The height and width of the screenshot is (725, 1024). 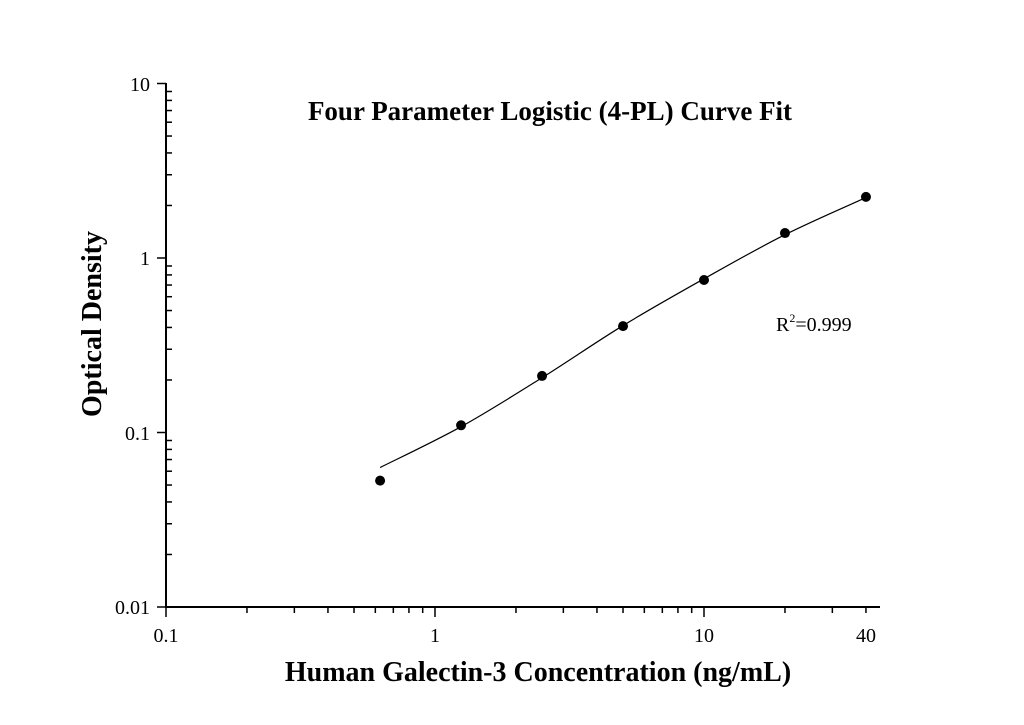 What do you see at coordinates (538, 672) in the screenshot?
I see `x-axis-label: Human Galectin-3 Concentration (ng/mL)` at bounding box center [538, 672].